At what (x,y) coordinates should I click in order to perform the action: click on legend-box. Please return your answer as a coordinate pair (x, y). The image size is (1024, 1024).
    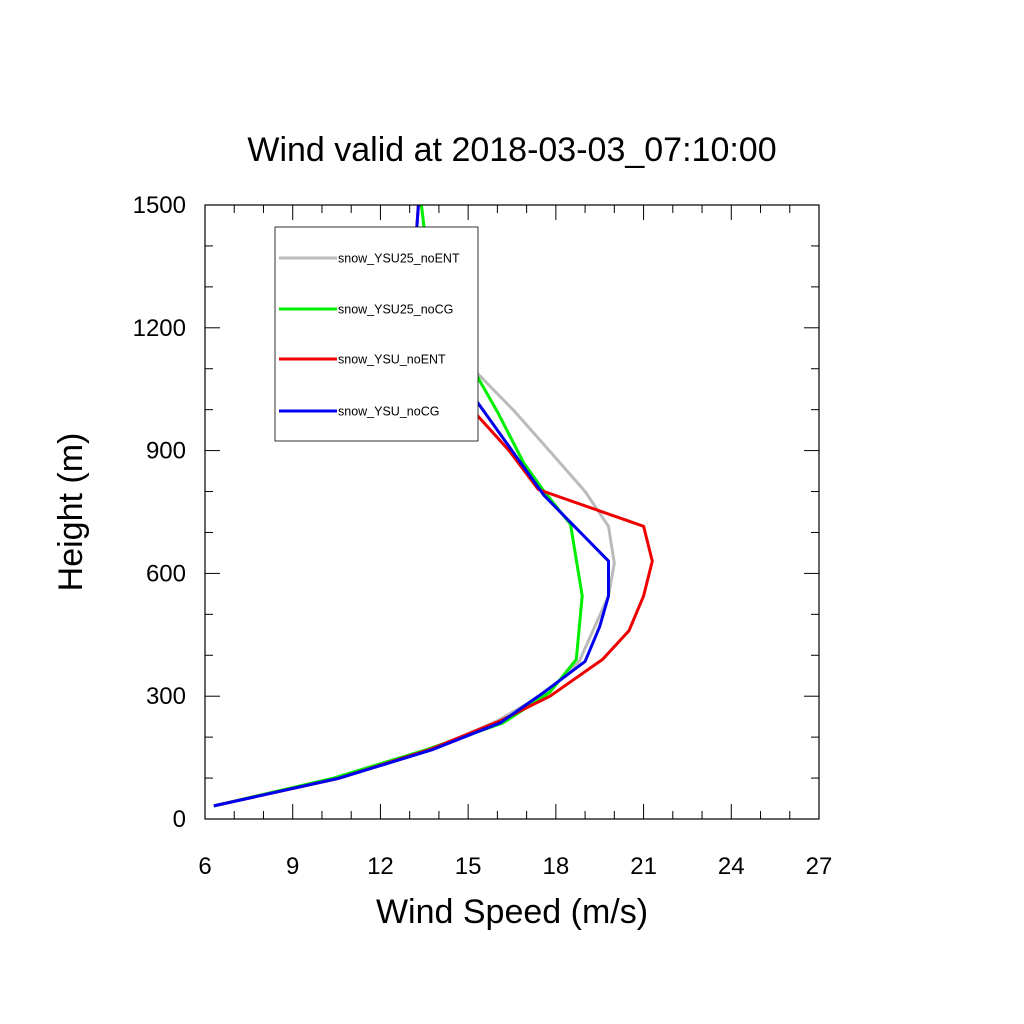
    Looking at the image, I should click on (376, 334).